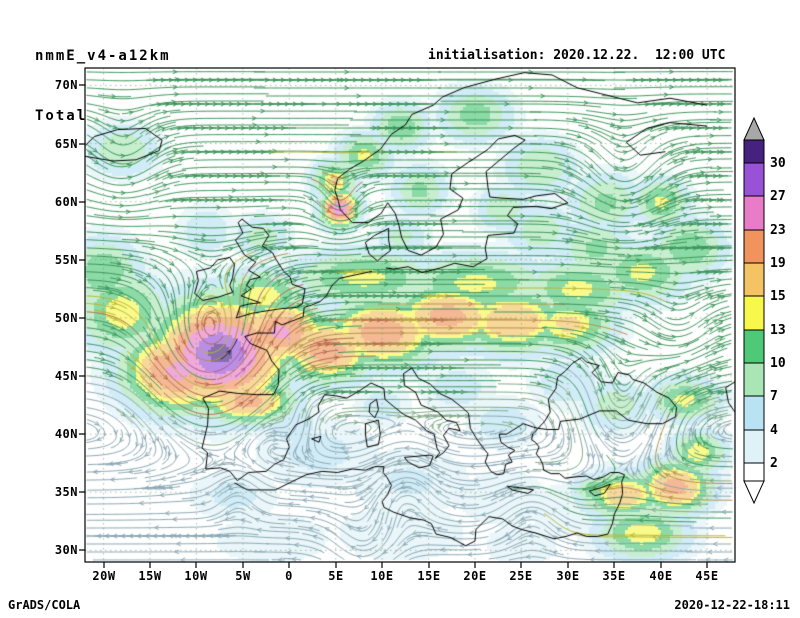 The image size is (800, 618). What do you see at coordinates (774, 463) in the screenshot?
I see `colorbar-label: 2` at bounding box center [774, 463].